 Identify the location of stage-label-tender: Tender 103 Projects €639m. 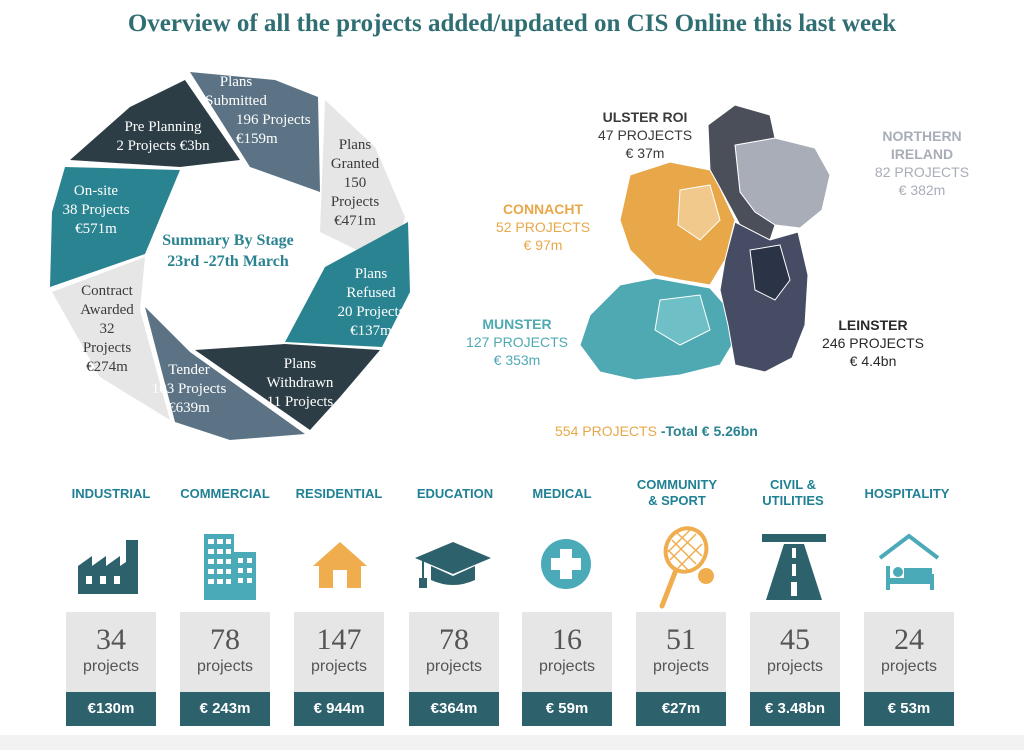
(189, 389).